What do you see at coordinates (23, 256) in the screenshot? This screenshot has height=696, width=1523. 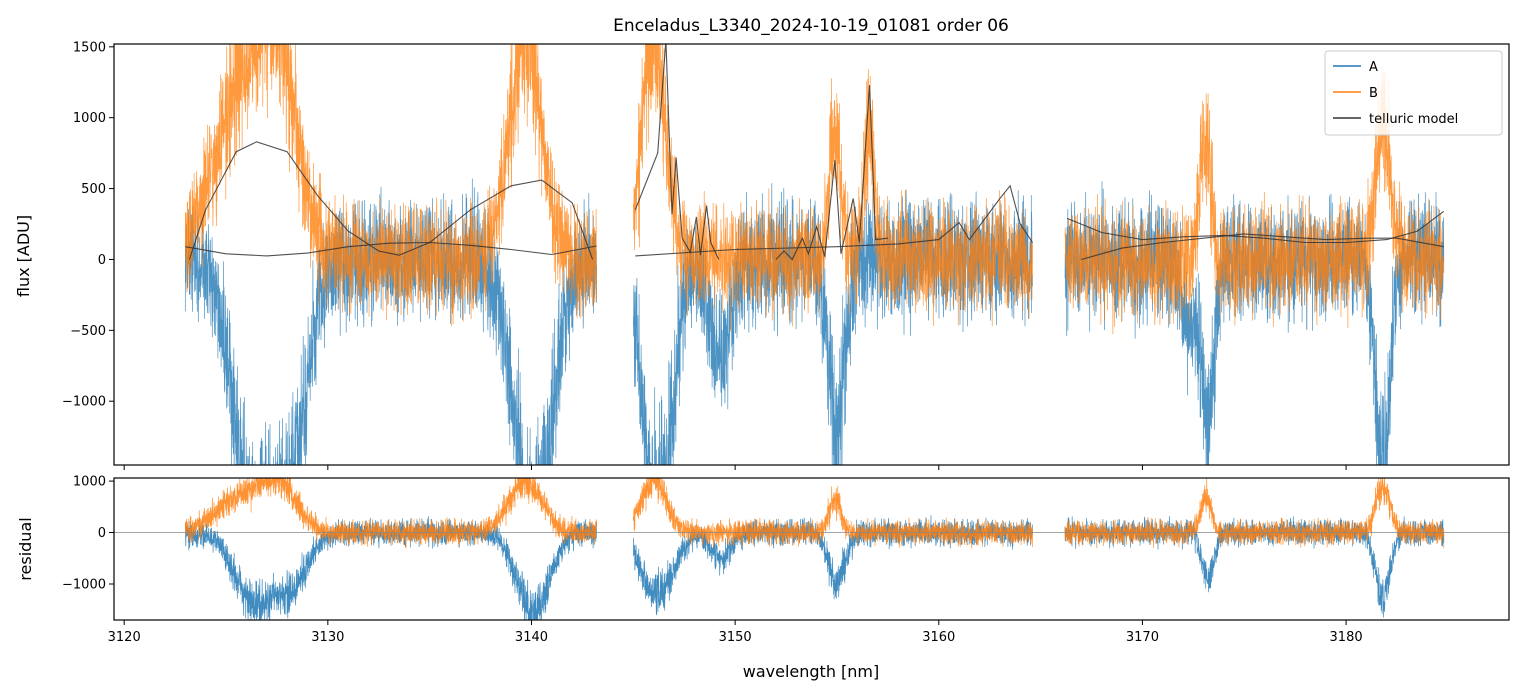 I see `top-y-axis-label: flux [ADU]` at bounding box center [23, 256].